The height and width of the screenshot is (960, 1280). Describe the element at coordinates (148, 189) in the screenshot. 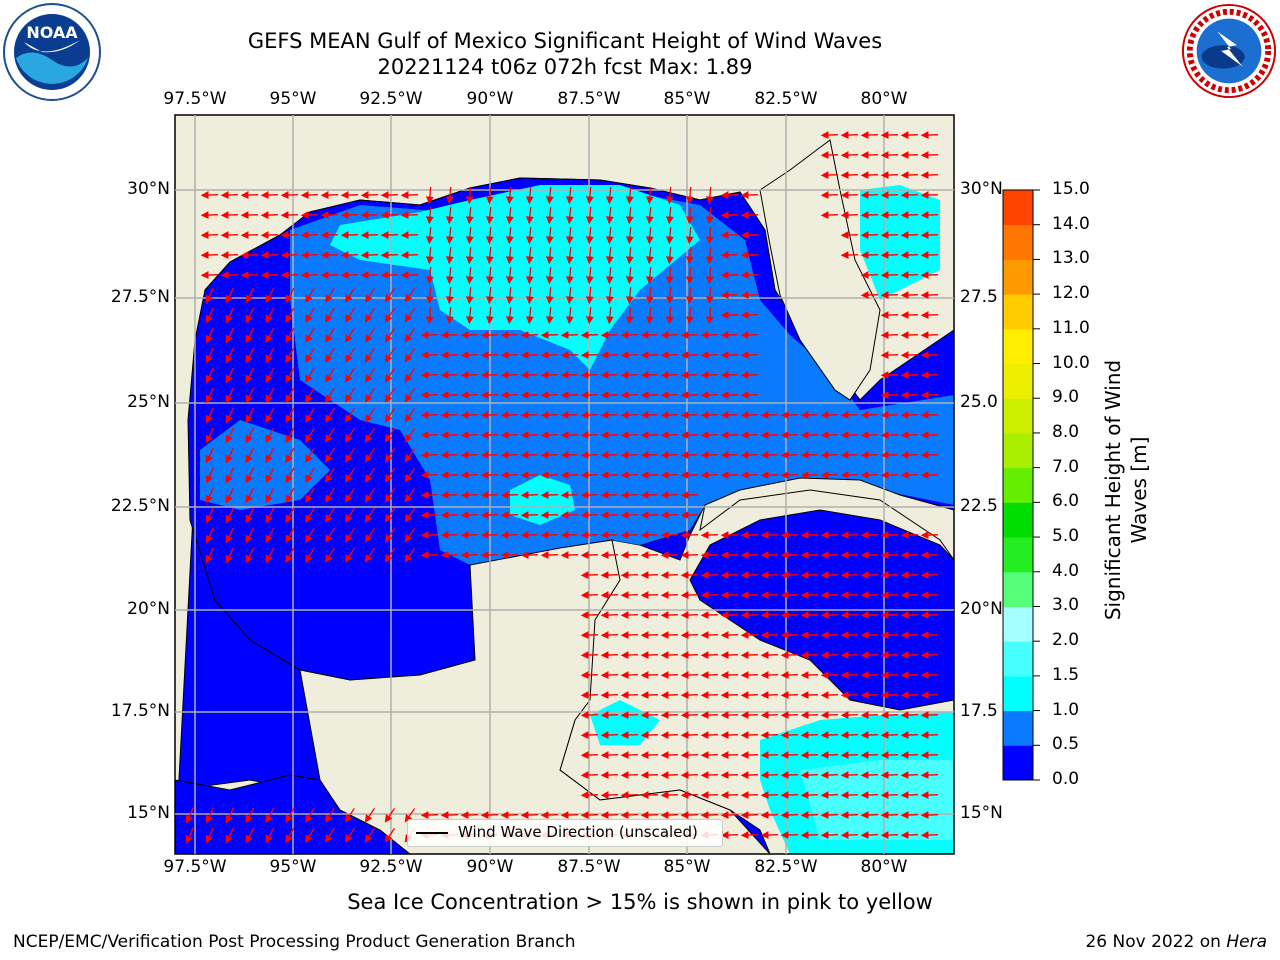

I see `latitude-label: 30°N` at that location.